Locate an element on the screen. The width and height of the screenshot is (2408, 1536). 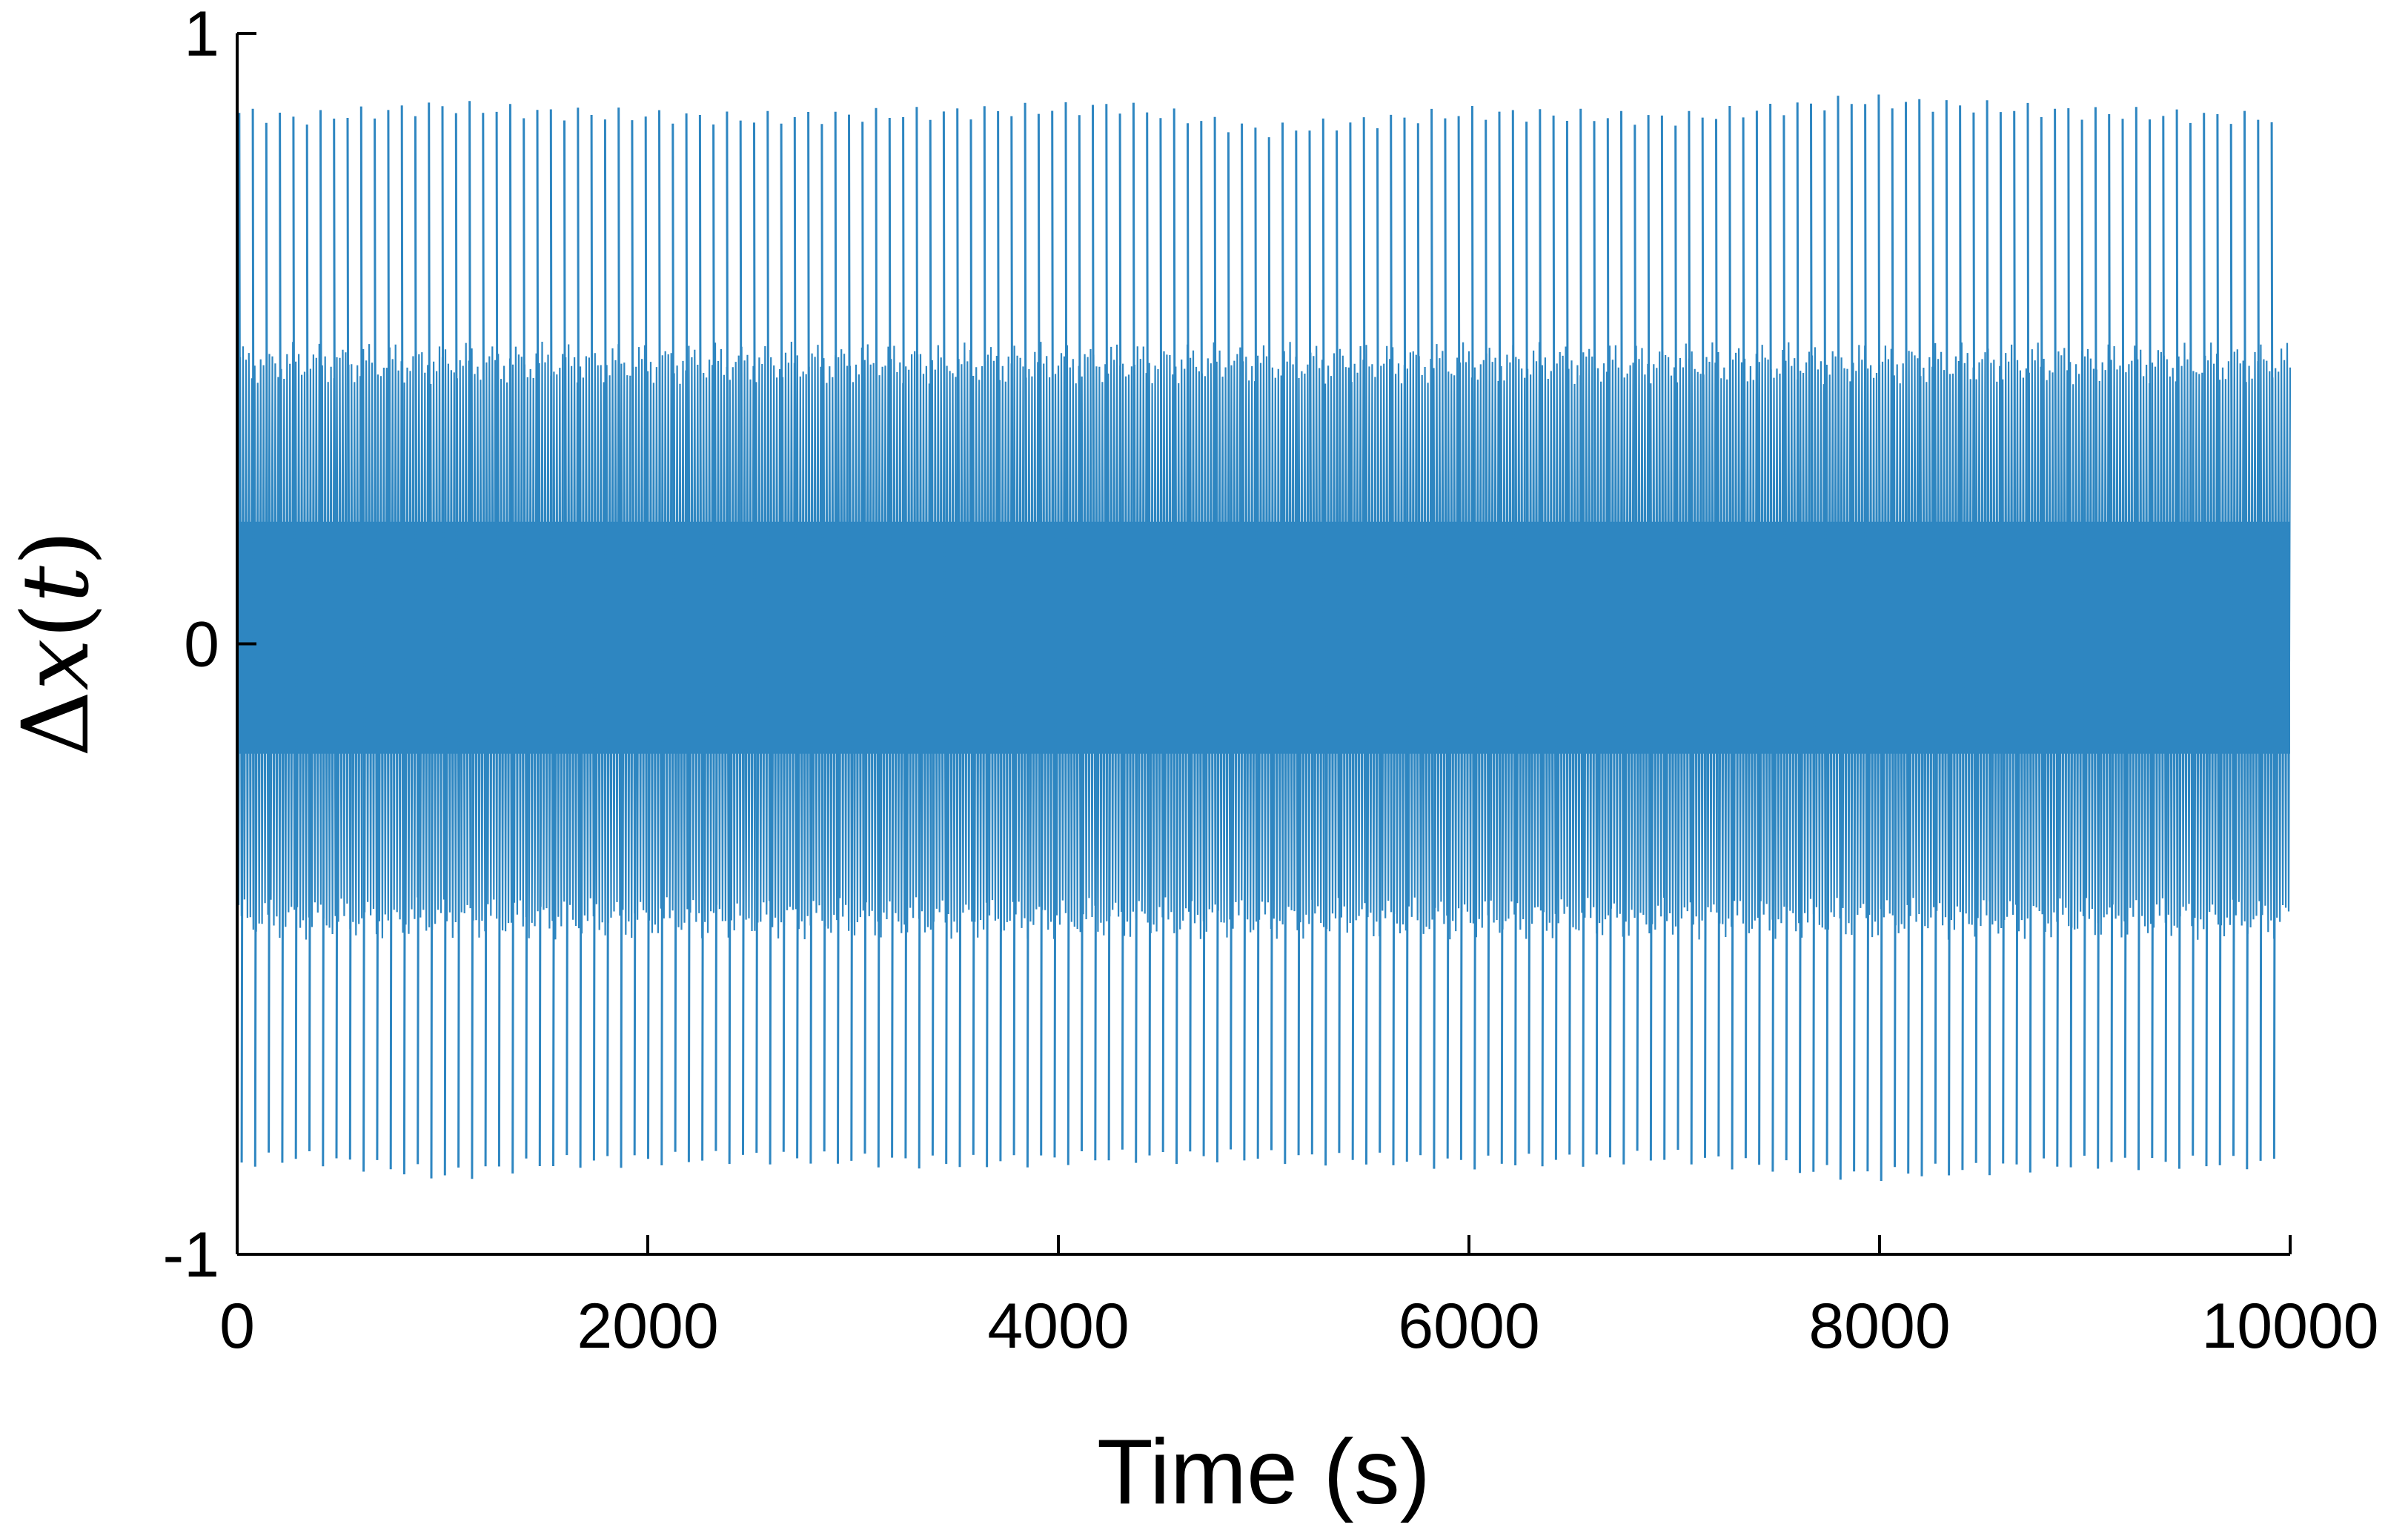
x-axis-title: Time (s) is located at coordinates (1264, 1472).